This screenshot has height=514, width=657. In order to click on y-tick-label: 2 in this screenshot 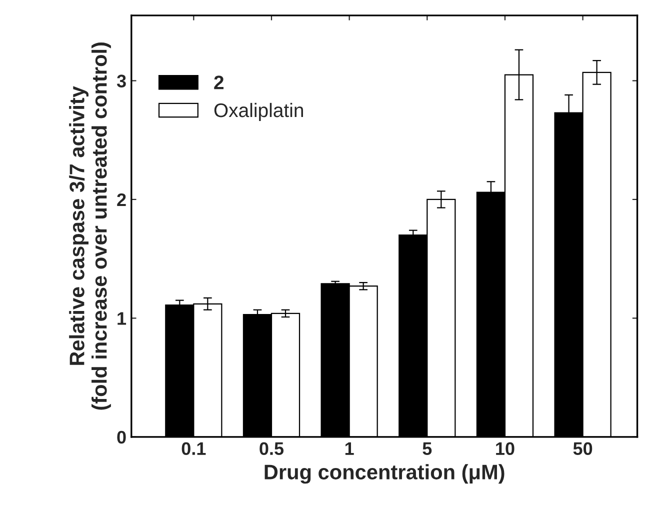, I will do `click(121, 199)`.